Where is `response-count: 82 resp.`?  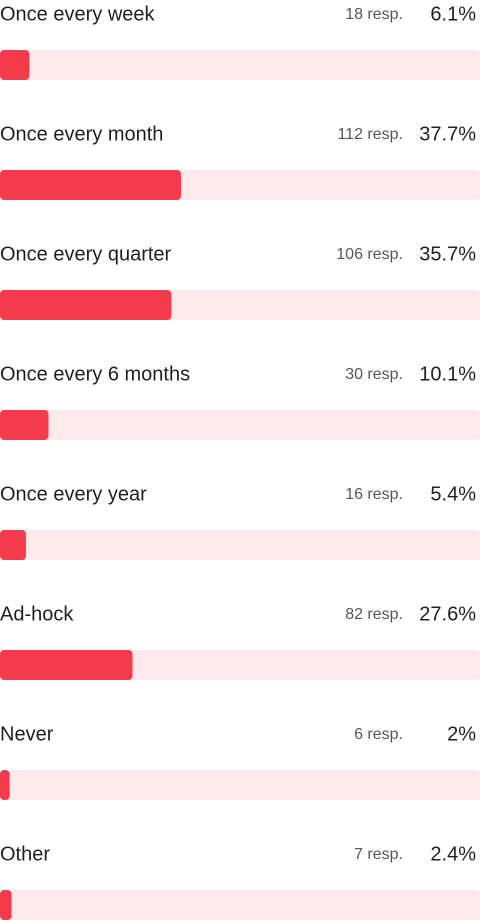
response-count: 82 resp. is located at coordinates (374, 614).